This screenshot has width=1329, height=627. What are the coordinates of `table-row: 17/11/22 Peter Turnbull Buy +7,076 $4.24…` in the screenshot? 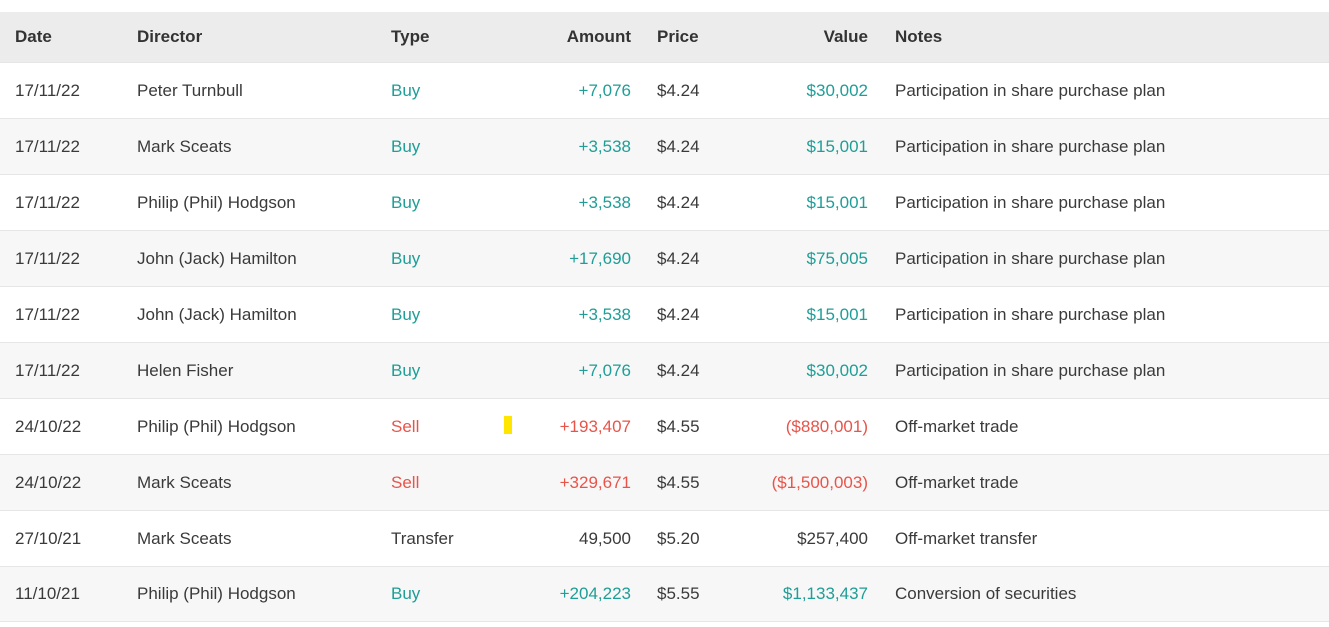 It's located at (664, 90).